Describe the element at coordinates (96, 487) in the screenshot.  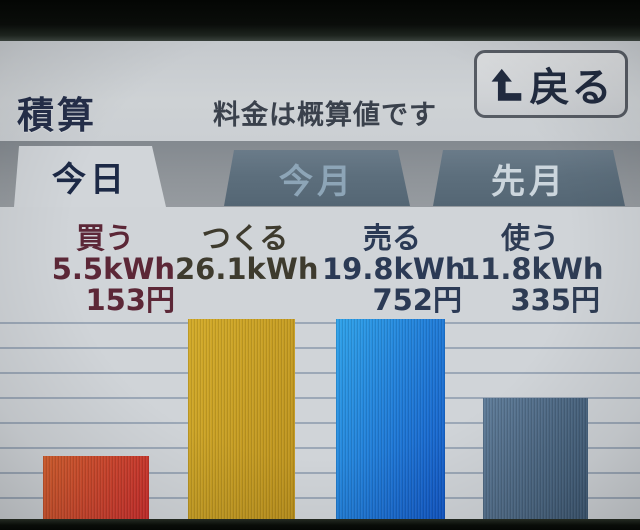
I see `bar-buy` at that location.